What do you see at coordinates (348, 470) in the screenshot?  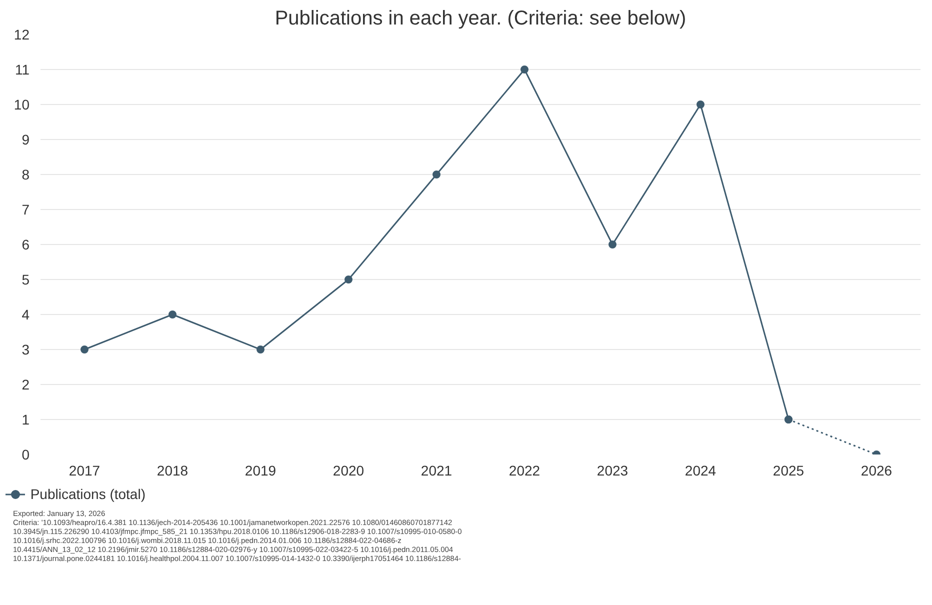 I see `x-tick-label: 2020` at bounding box center [348, 470].